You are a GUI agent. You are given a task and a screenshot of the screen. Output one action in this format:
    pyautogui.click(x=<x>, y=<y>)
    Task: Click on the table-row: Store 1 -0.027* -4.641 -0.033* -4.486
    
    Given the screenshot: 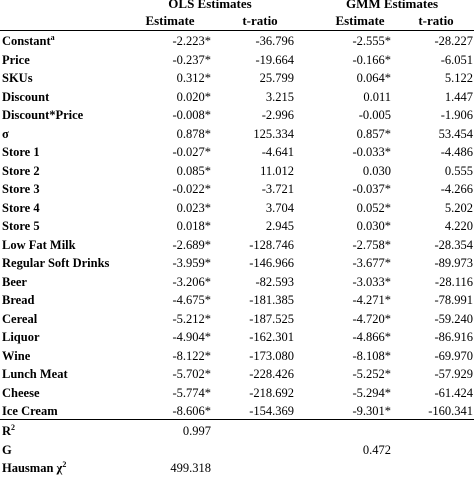 What is the action you would take?
    pyautogui.click(x=237, y=152)
    